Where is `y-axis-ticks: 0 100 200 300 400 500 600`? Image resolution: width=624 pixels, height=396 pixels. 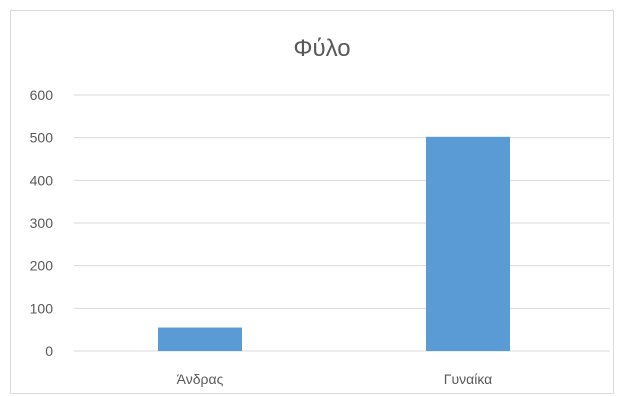
y-axis-ticks: 0 100 200 300 400 500 600 is located at coordinates (42, 223).